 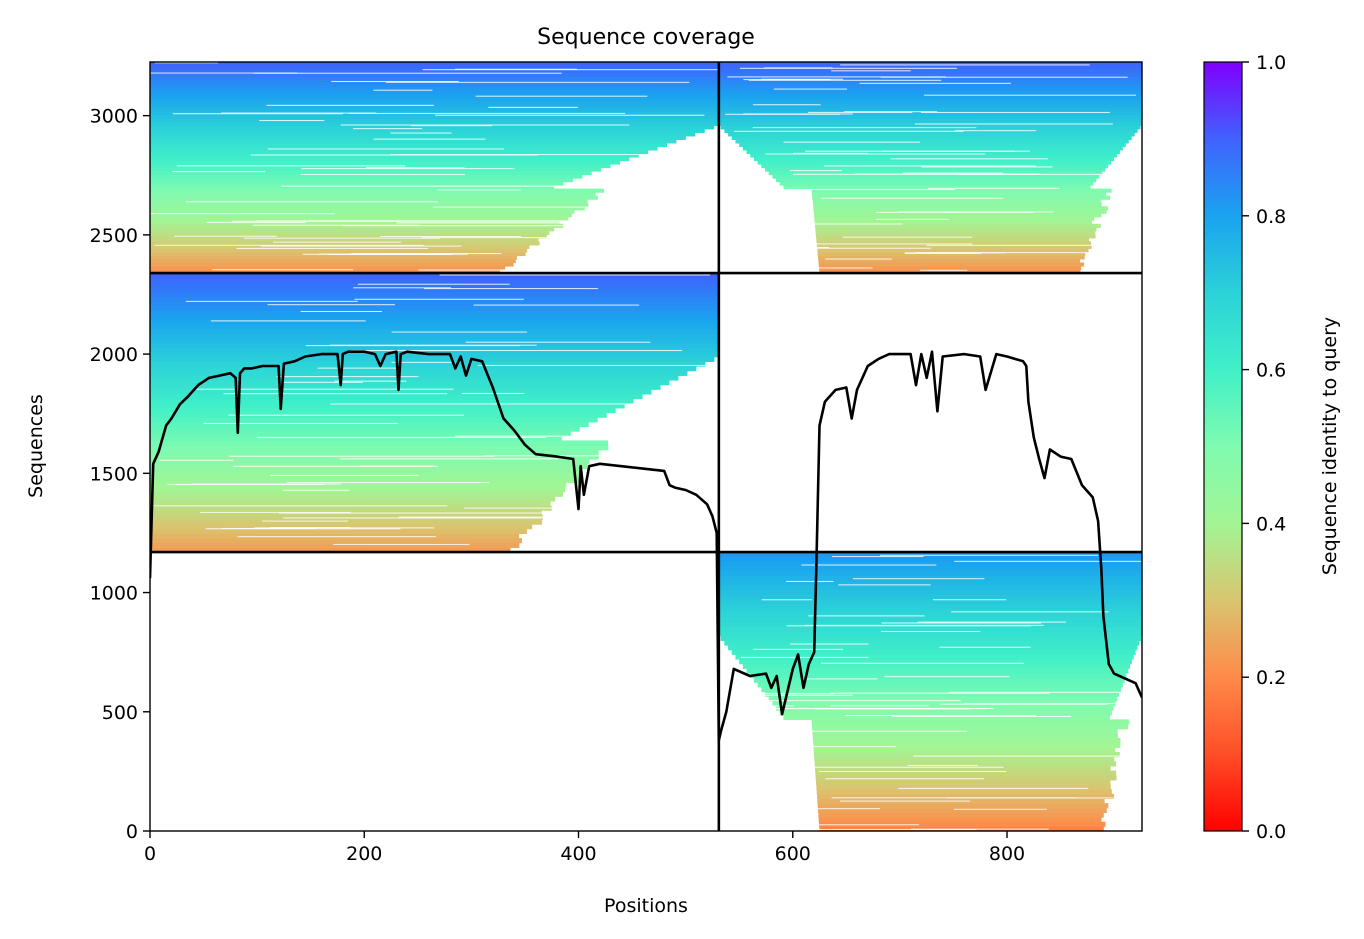 I want to click on colorbar-tick-label: 1.0, so click(x=1271, y=63).